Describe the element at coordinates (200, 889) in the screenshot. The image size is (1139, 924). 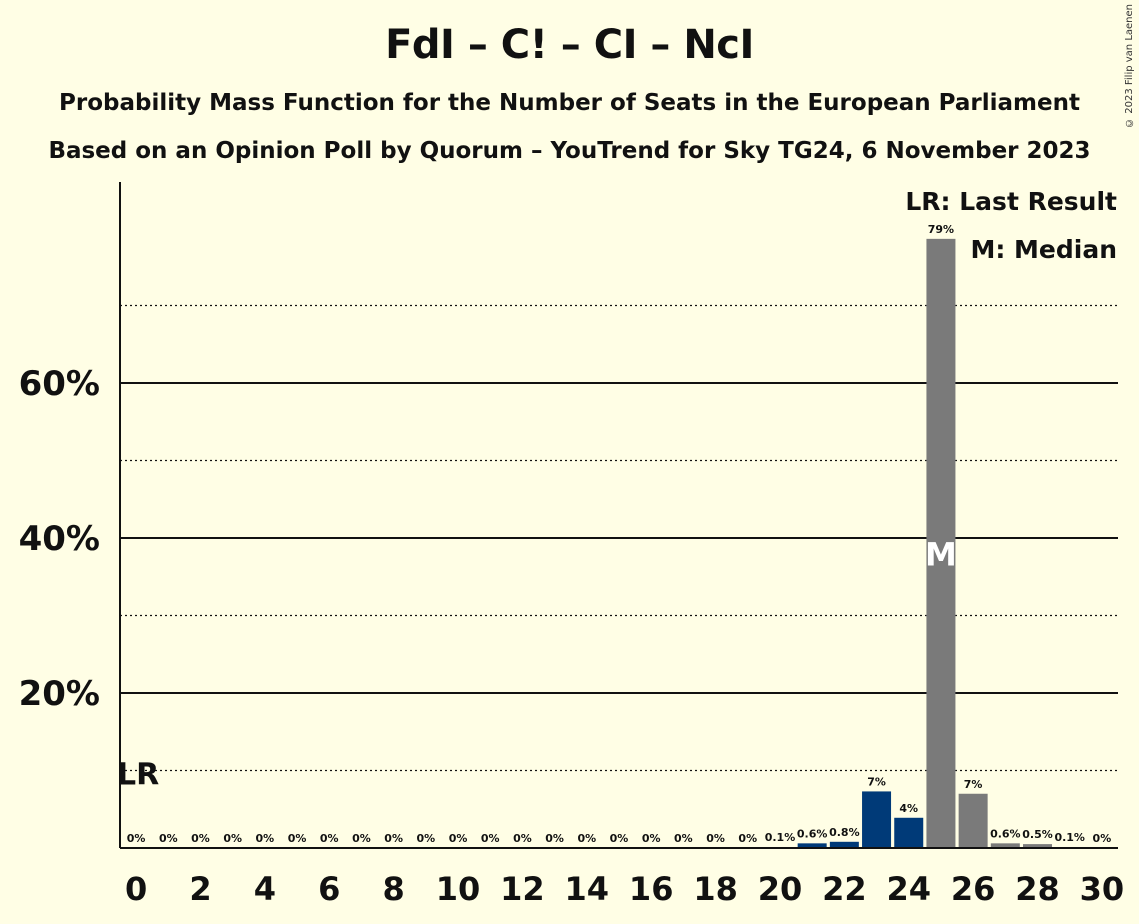
I see `x-tick-label: 2` at that location.